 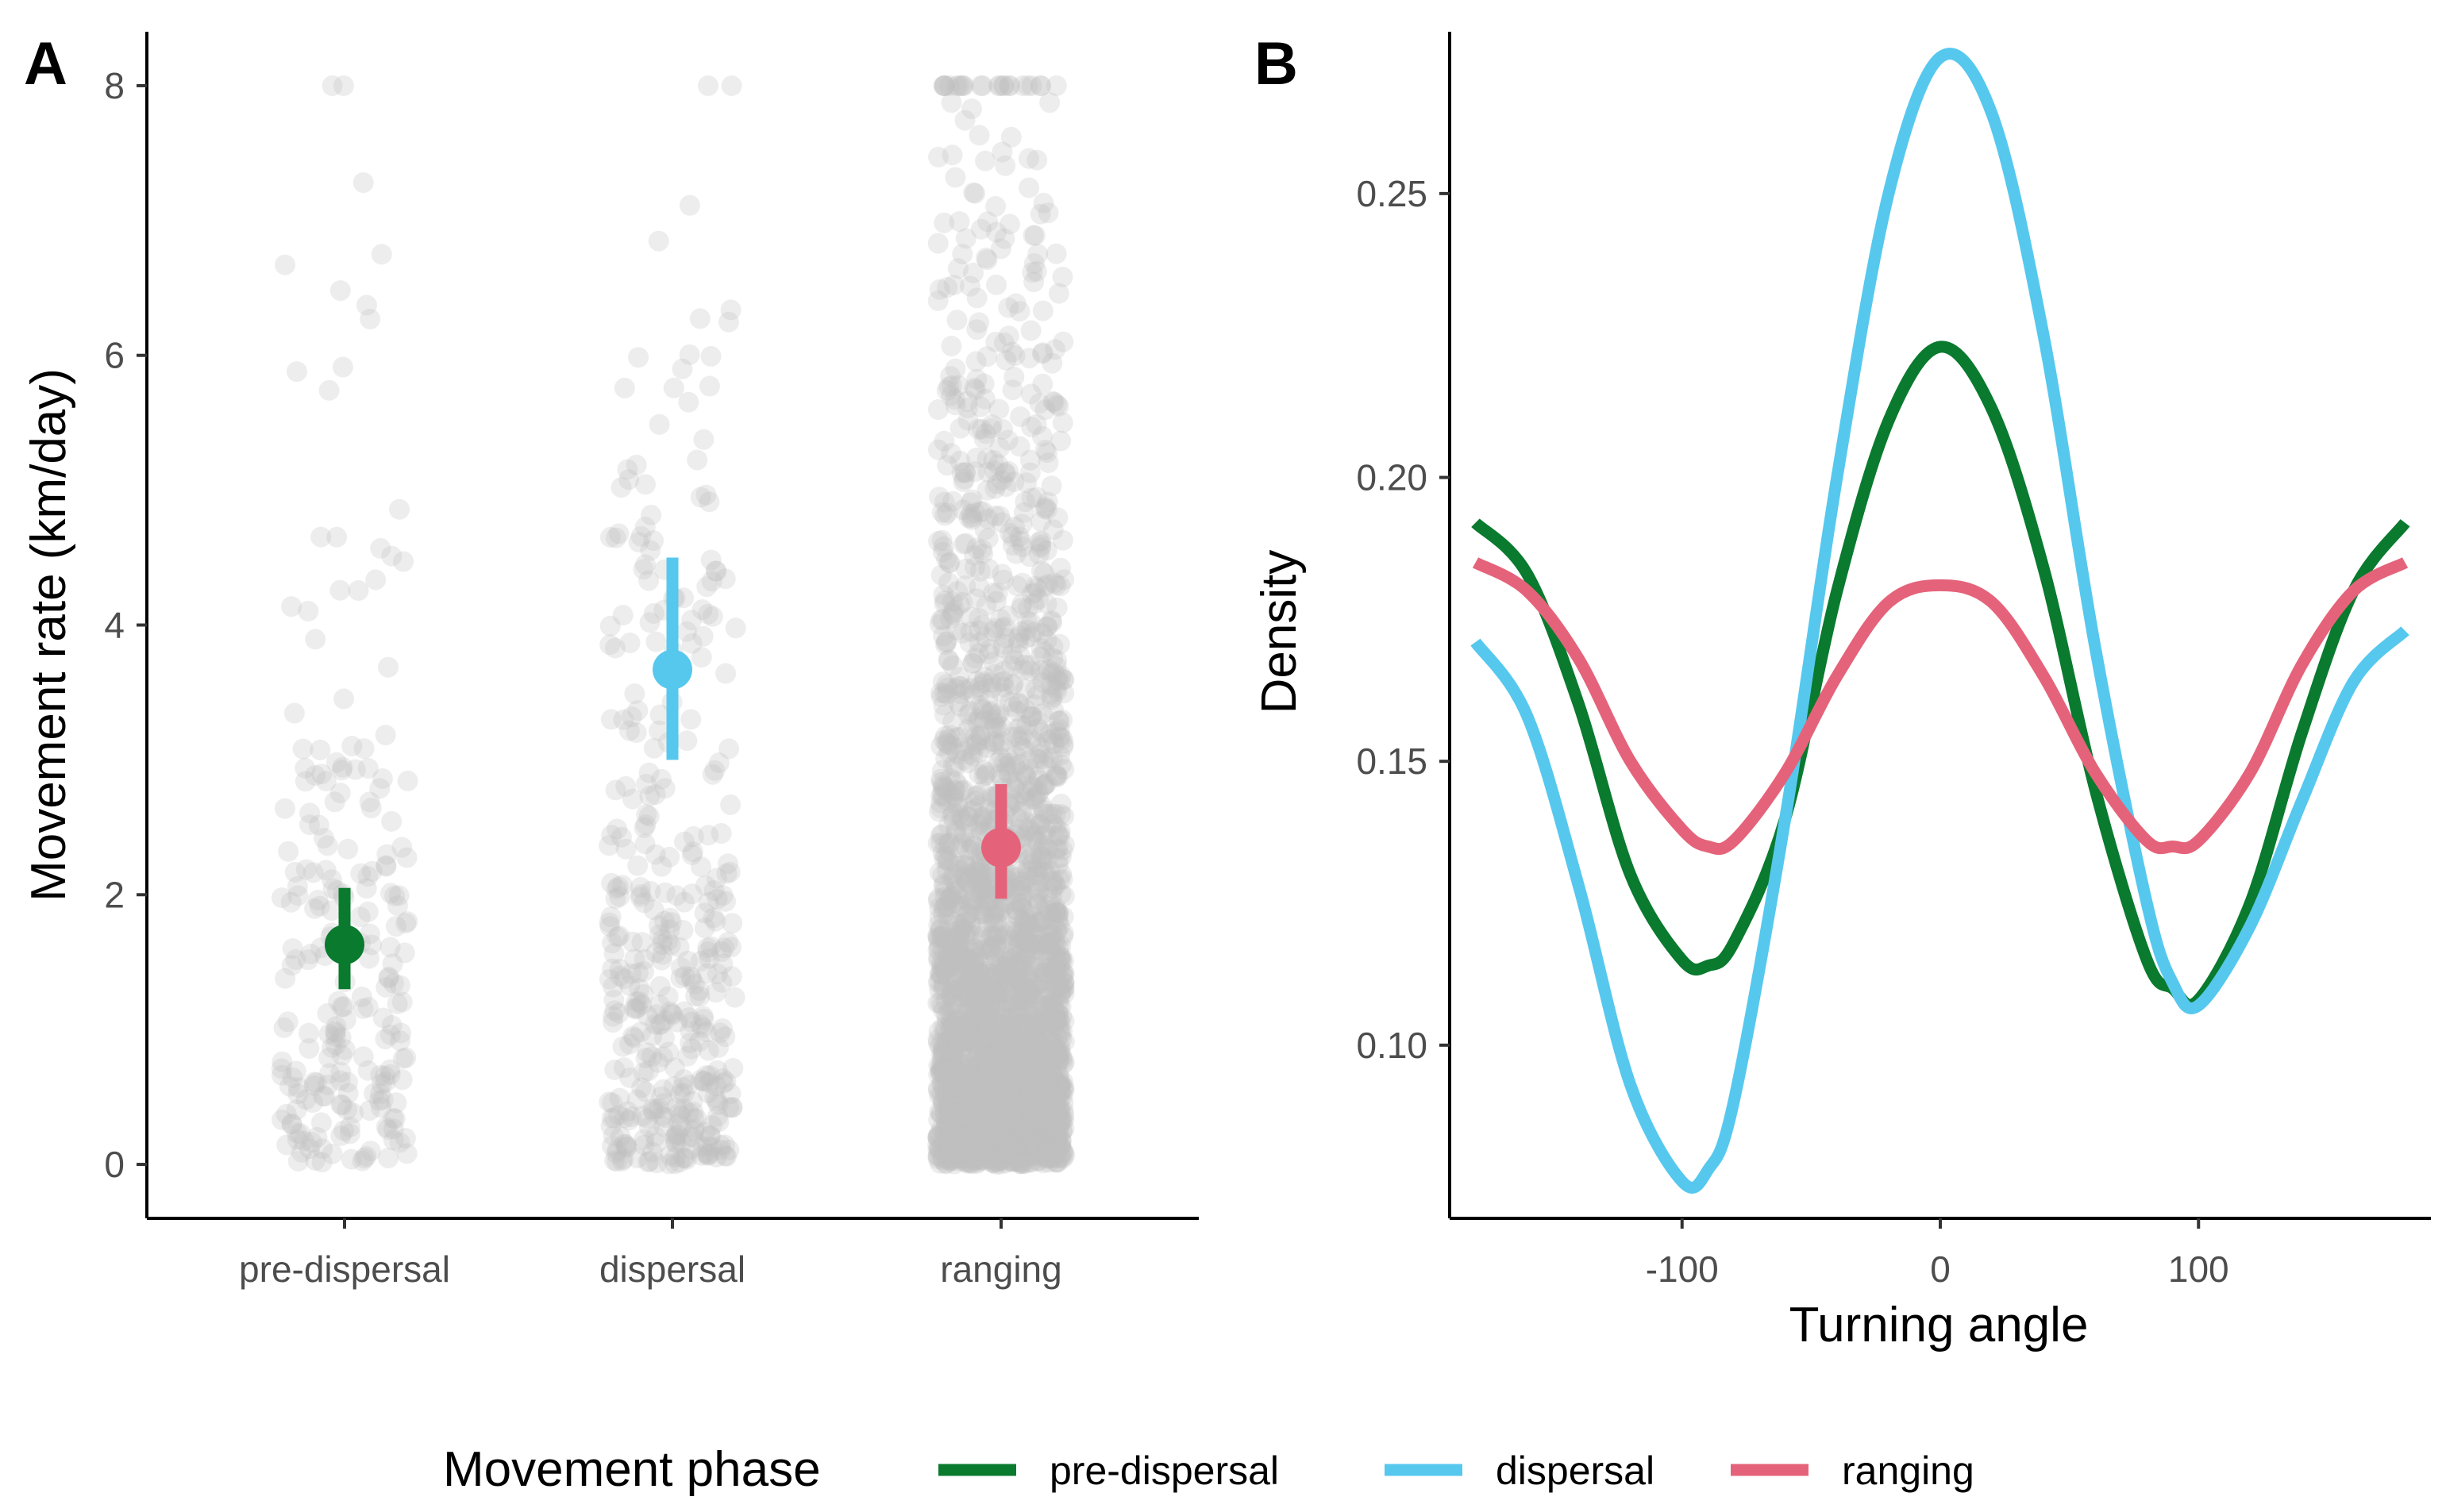 What do you see at coordinates (344, 945) in the screenshot?
I see `mean-point-pre-dispersal` at bounding box center [344, 945].